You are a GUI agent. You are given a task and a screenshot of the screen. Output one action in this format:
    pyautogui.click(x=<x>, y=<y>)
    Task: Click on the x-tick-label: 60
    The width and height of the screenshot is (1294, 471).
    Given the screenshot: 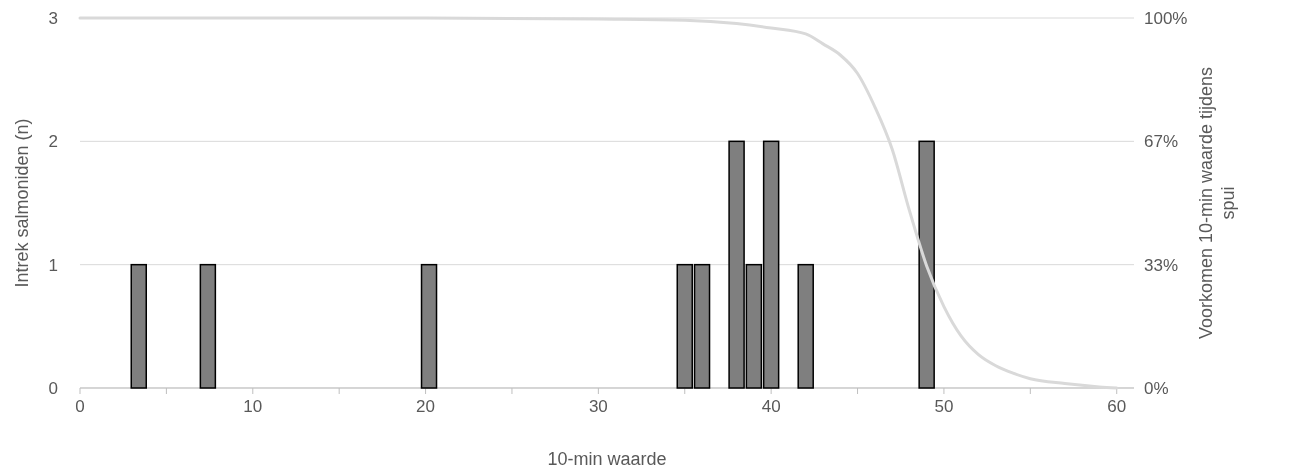 What is the action you would take?
    pyautogui.click(x=1117, y=406)
    